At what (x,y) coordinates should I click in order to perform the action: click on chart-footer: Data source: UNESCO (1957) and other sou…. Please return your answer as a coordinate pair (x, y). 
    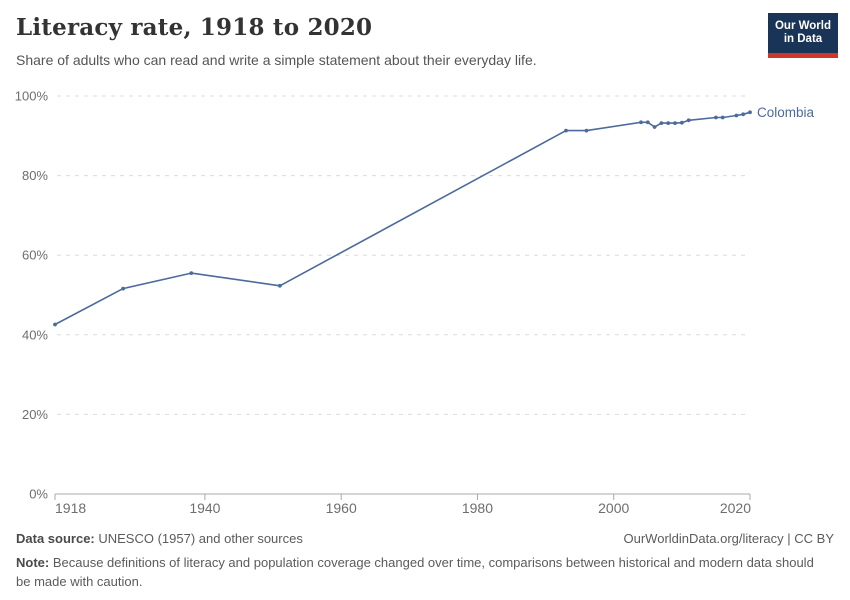
    Looking at the image, I should click on (425, 556).